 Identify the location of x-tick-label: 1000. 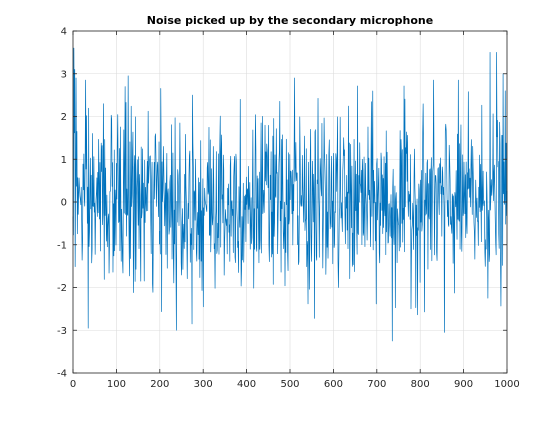
(506, 384).